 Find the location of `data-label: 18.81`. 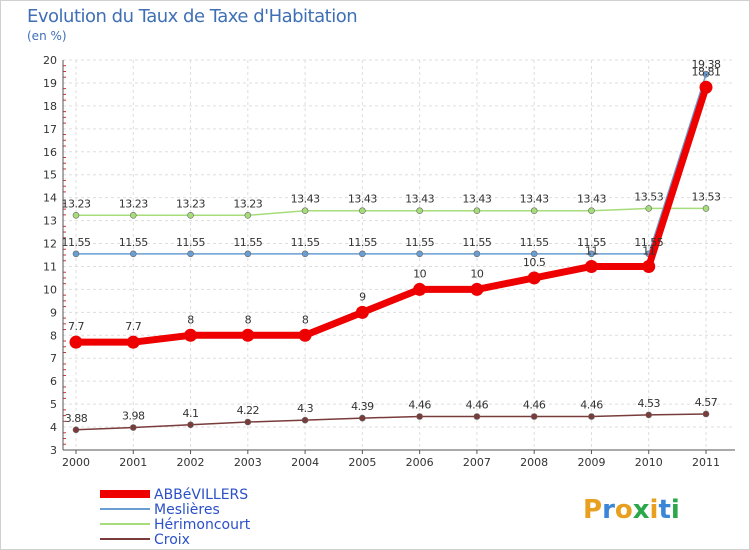

data-label: 18.81 is located at coordinates (706, 71).